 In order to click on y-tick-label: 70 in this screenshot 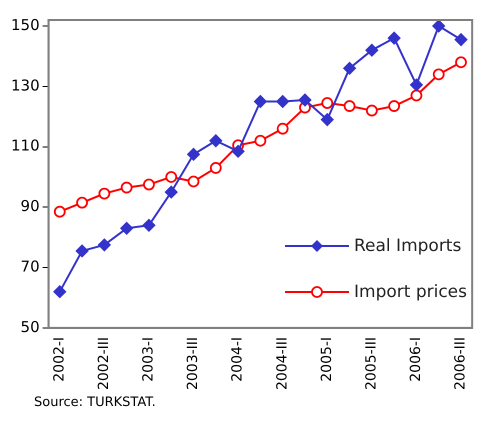, I will do `click(30, 266)`.